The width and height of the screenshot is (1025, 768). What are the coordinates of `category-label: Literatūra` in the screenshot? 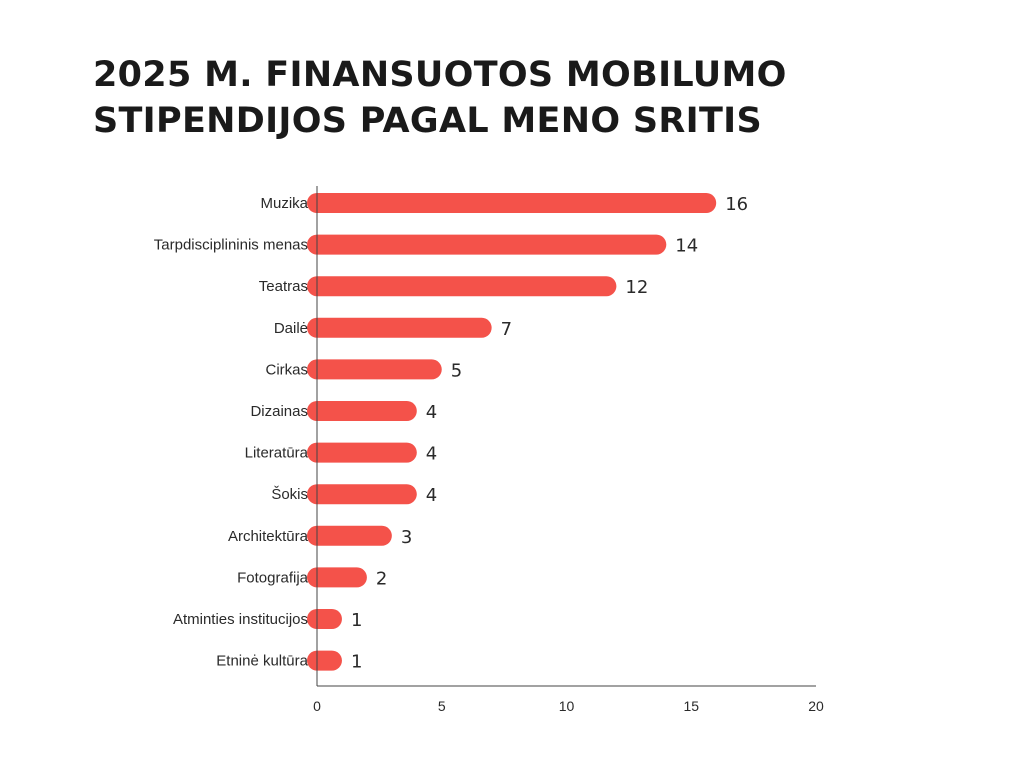 It's located at (277, 453).